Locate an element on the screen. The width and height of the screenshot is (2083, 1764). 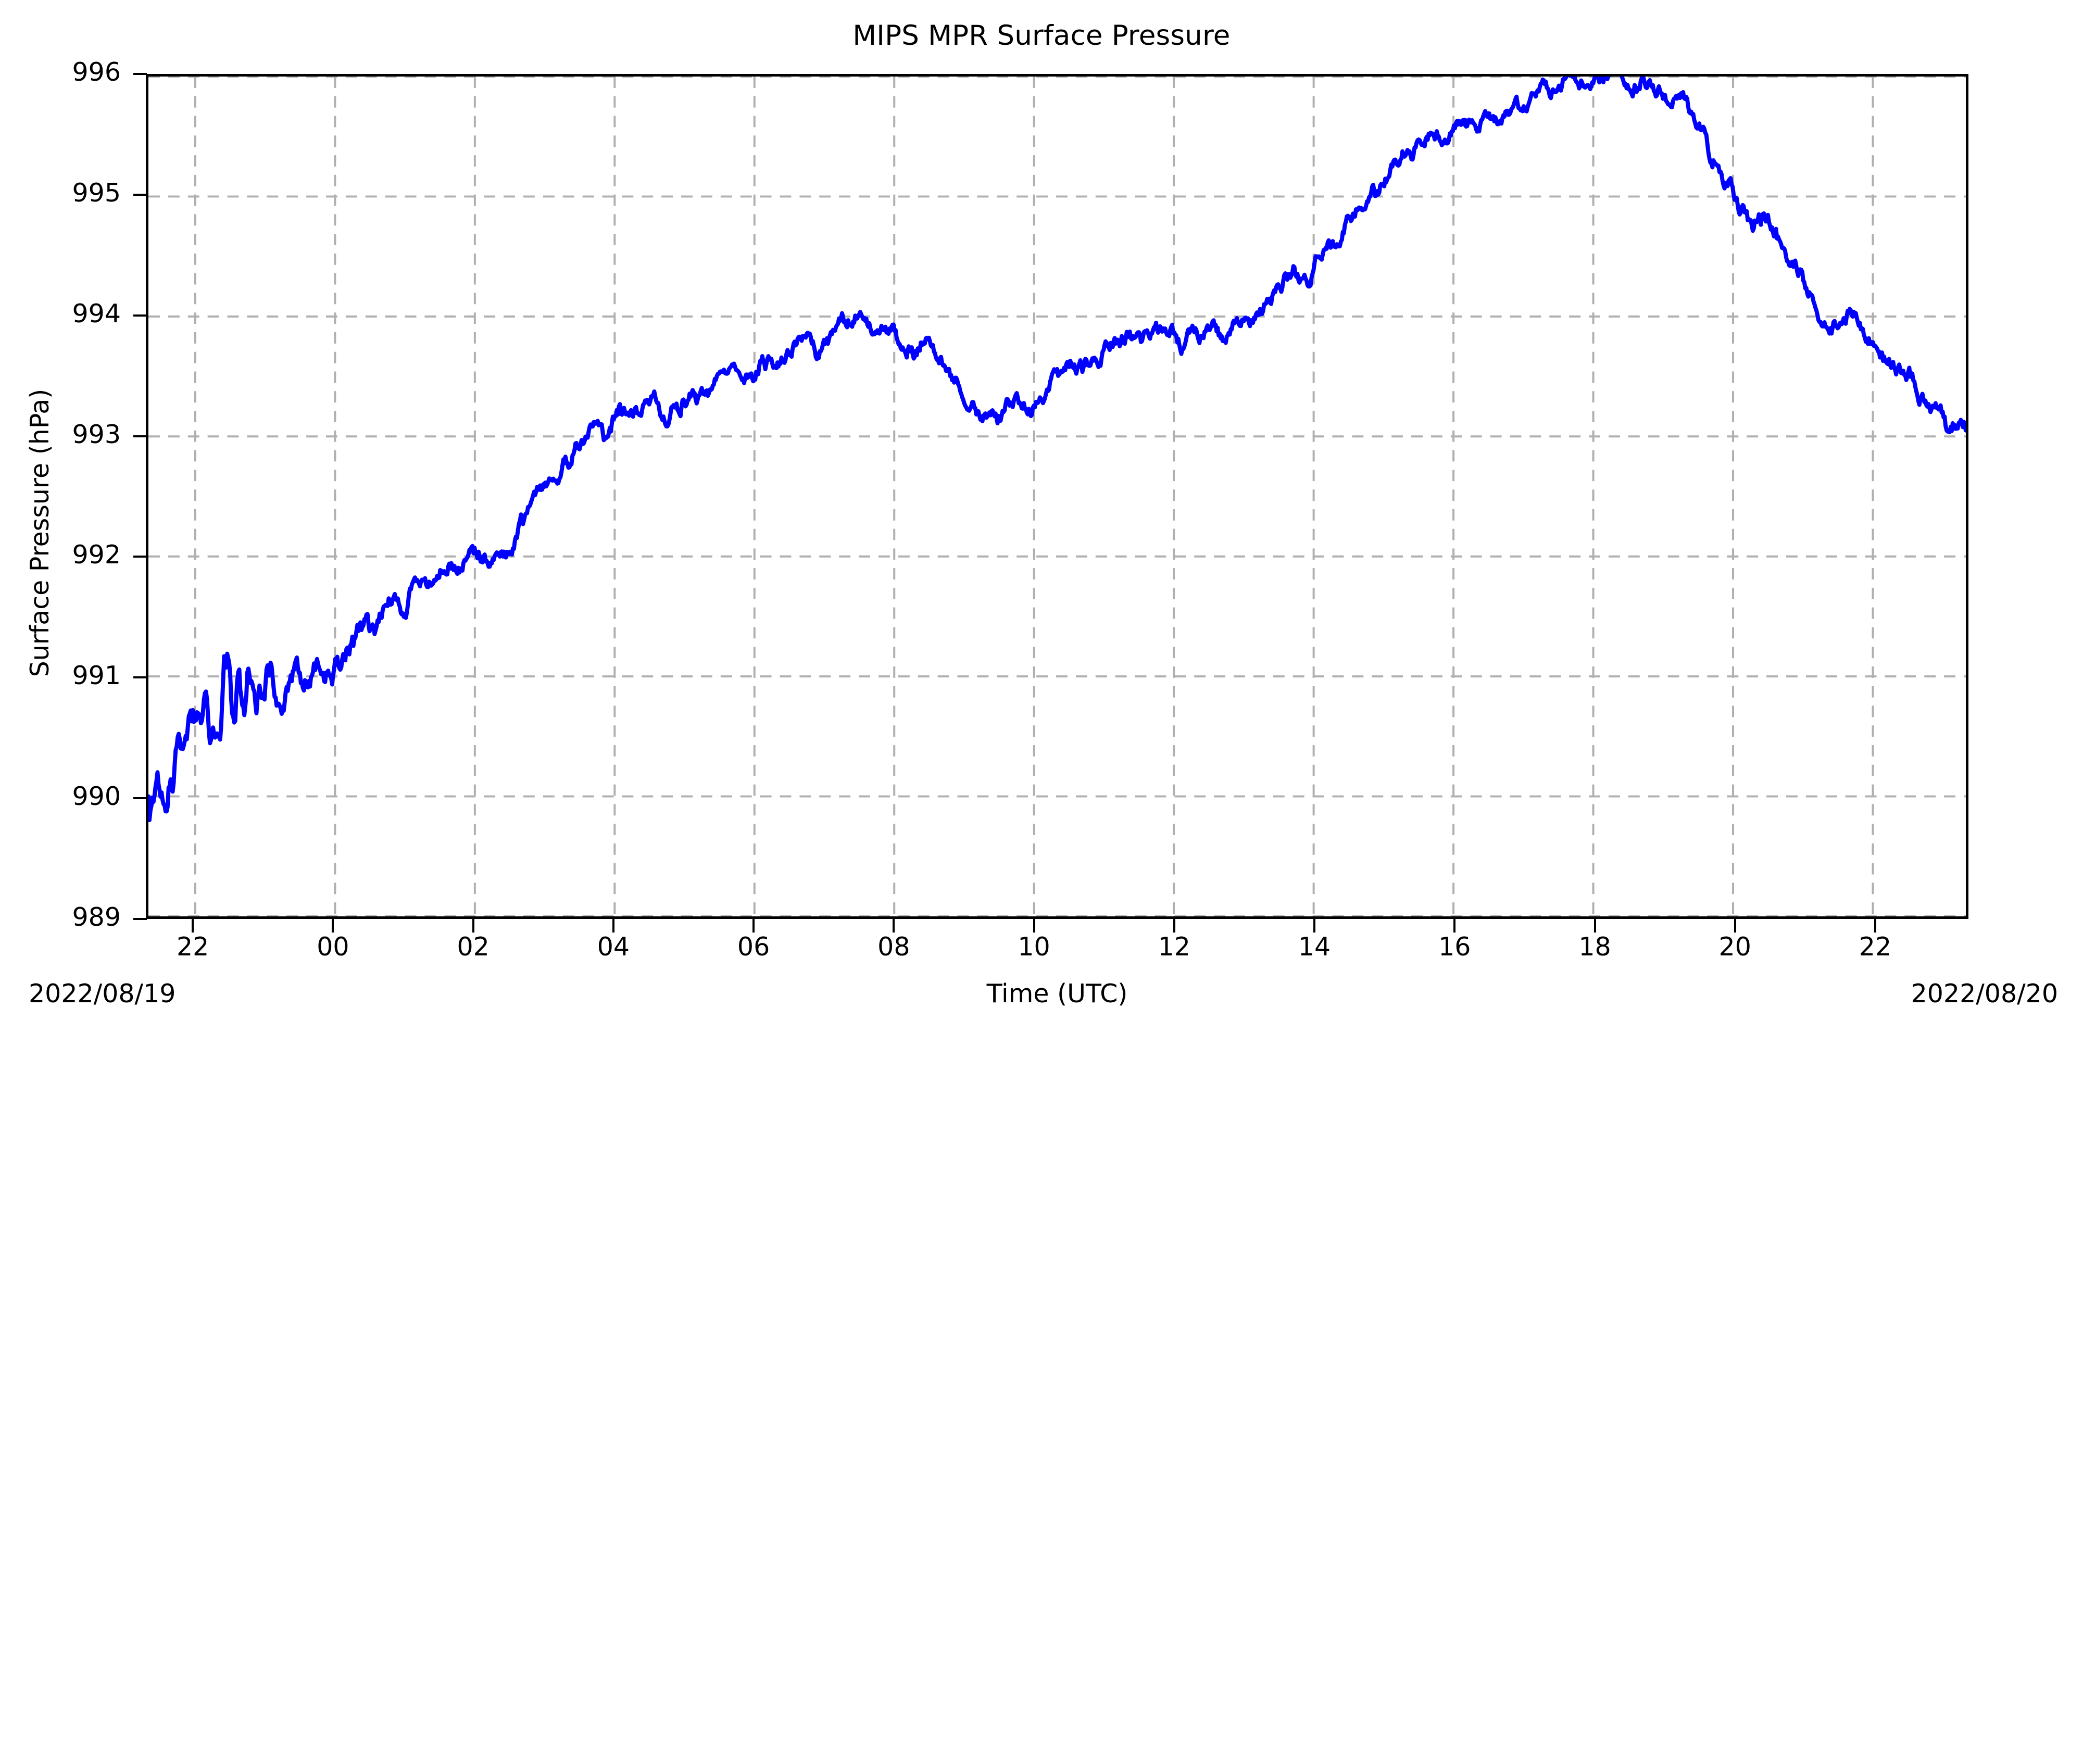
x-axis-label: Time (UTC) is located at coordinates (1057, 994).